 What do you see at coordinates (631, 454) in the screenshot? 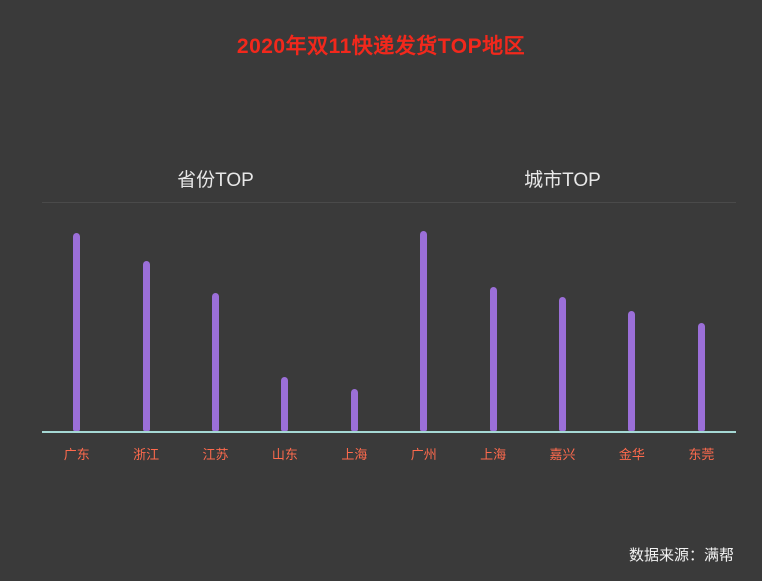
I see `category-label: 金华` at bounding box center [631, 454].